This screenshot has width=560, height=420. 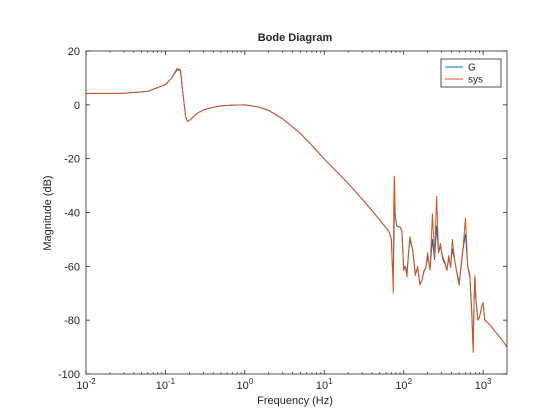 I want to click on y-tick-label: -20, so click(x=72, y=160).